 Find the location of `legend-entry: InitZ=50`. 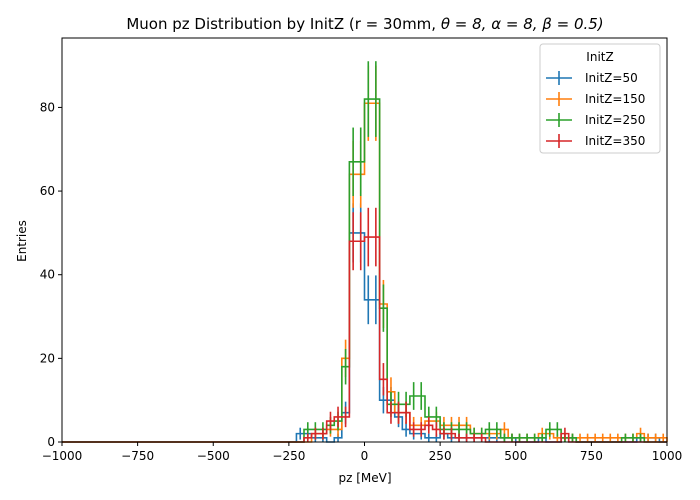

legend-entry: InitZ=50 is located at coordinates (592, 78).